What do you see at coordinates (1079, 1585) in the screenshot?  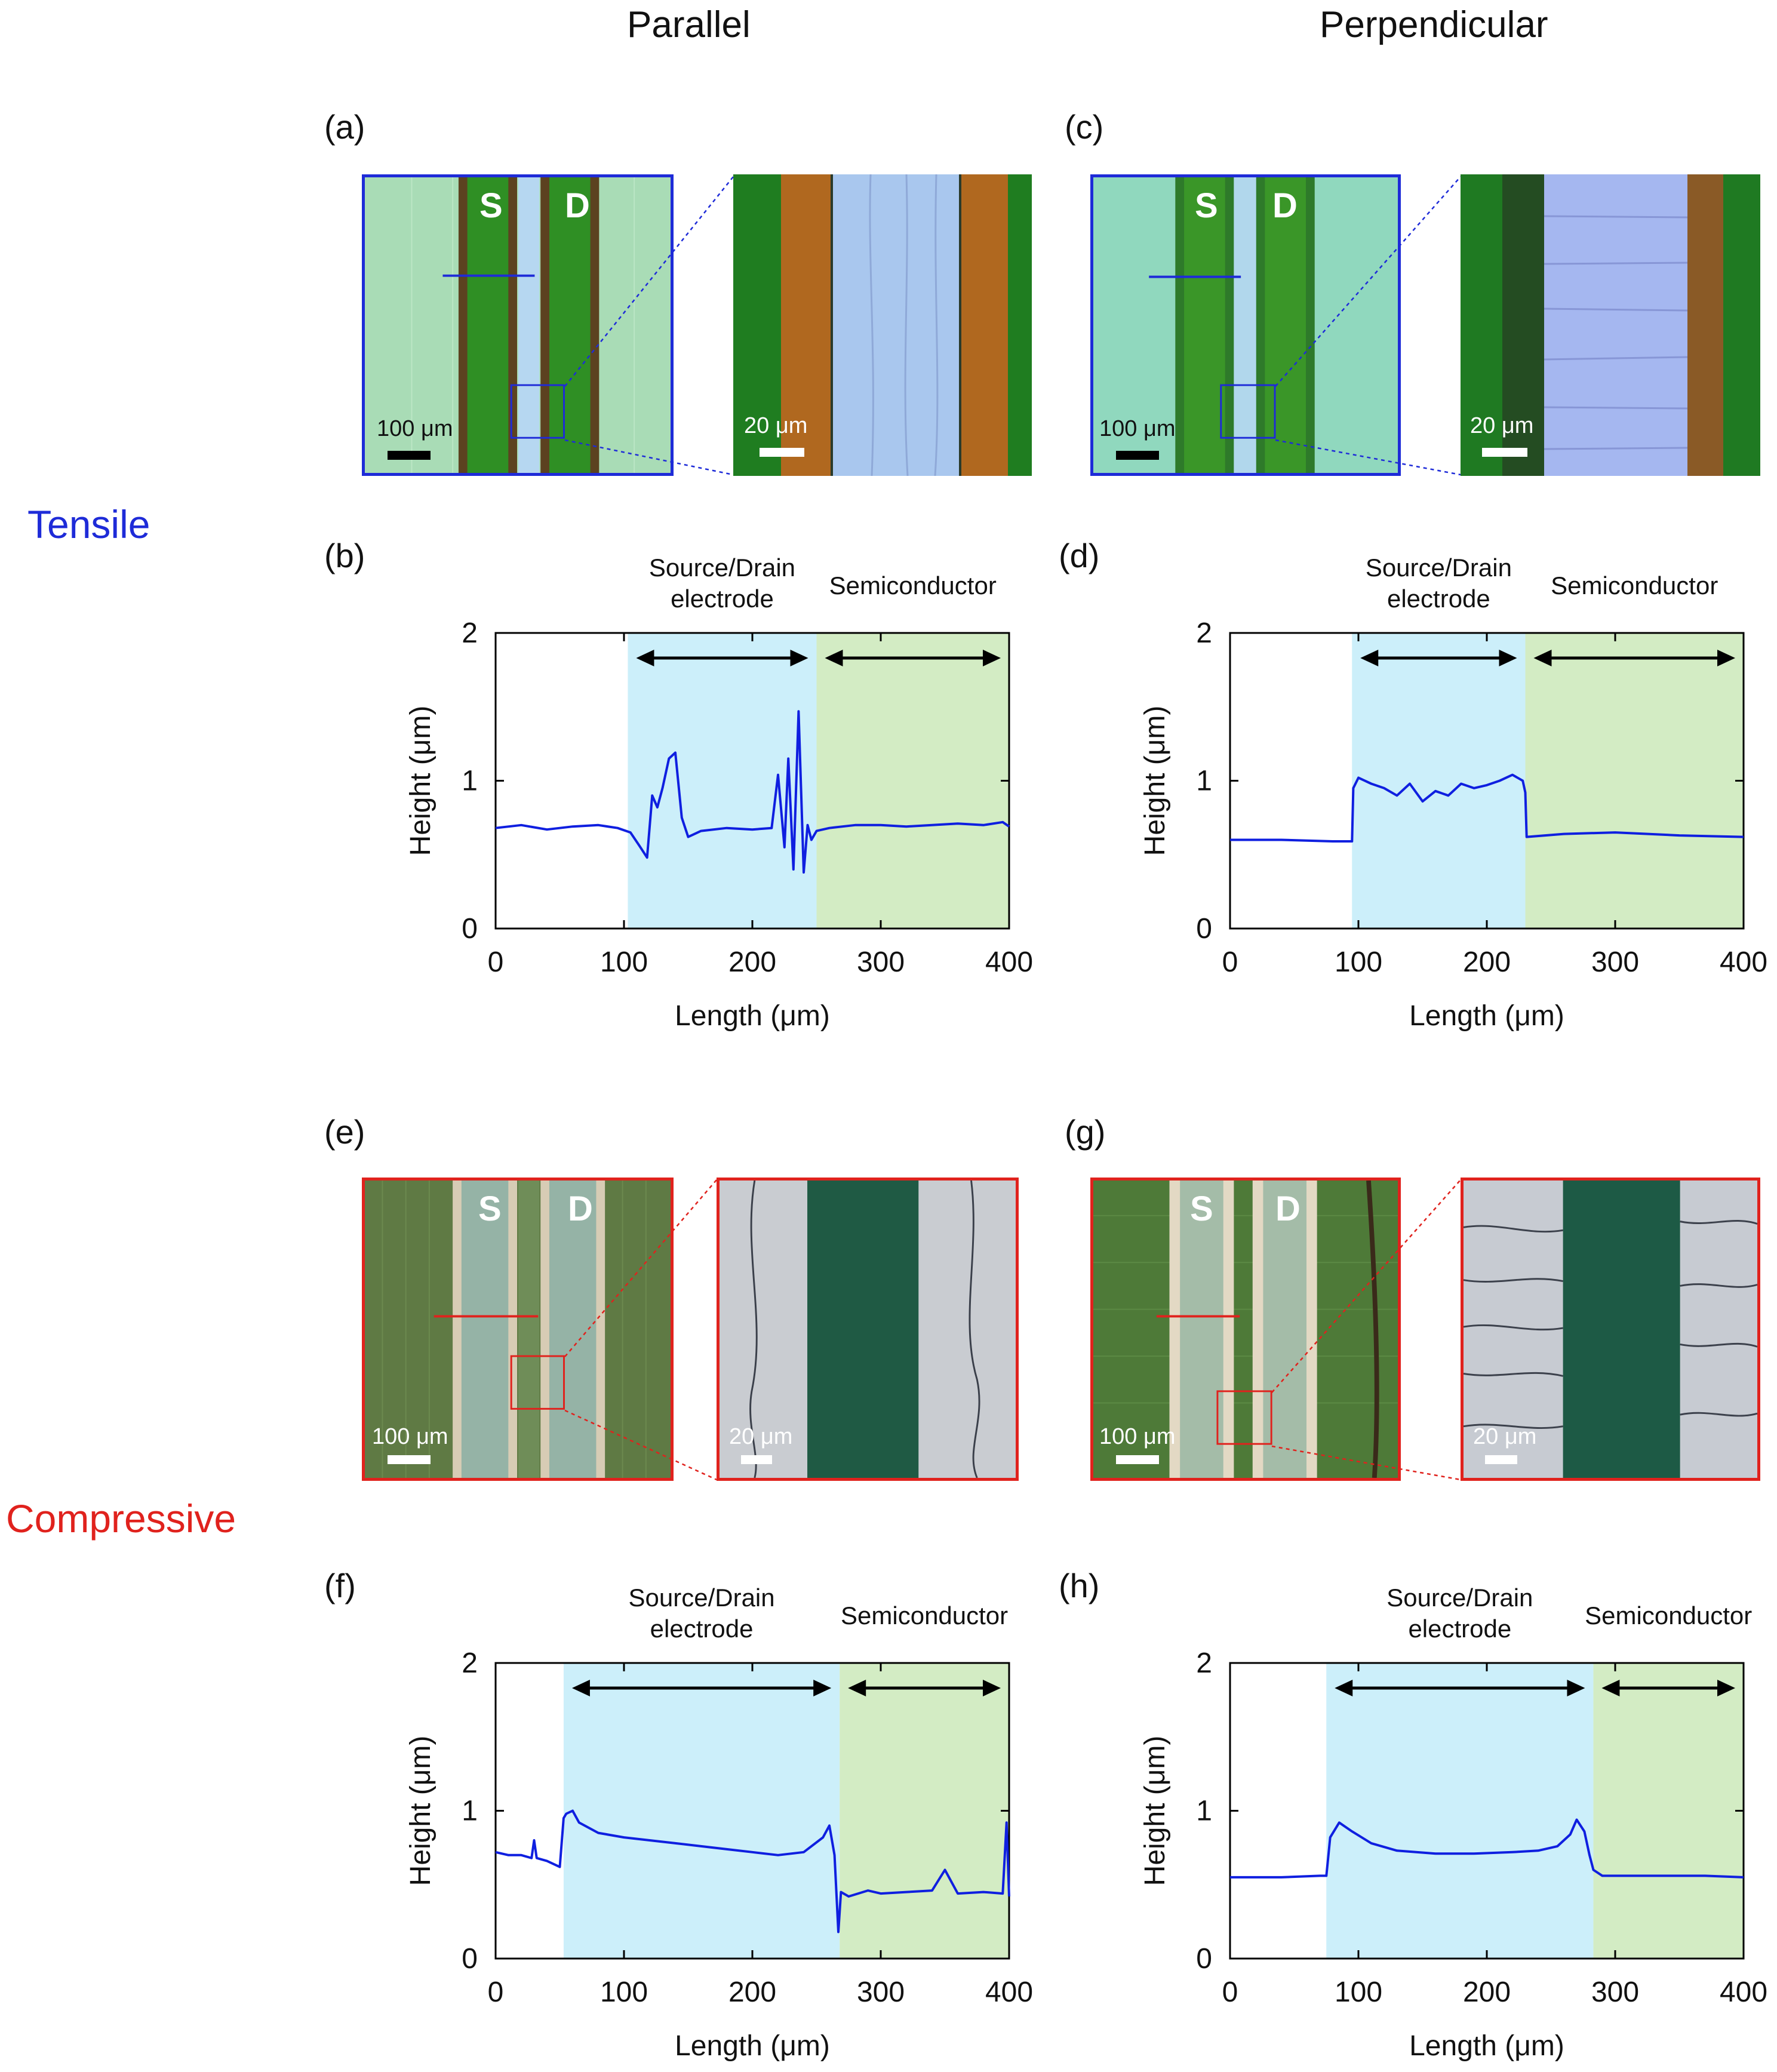 I see `panel-label: (h)` at bounding box center [1079, 1585].